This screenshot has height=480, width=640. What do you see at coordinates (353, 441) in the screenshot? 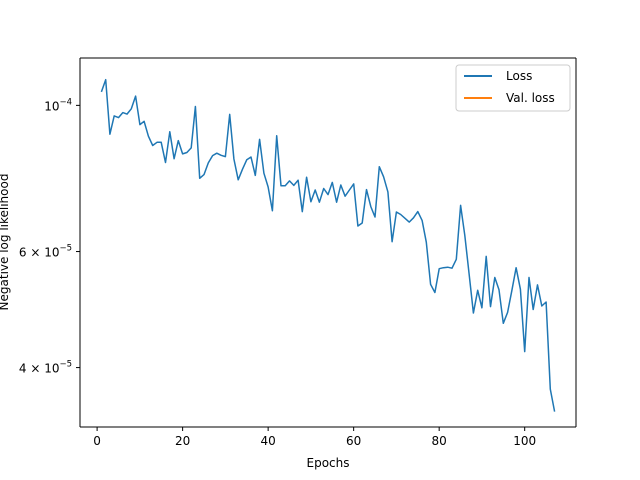
I see `x-tick-label: 60` at bounding box center [353, 441].